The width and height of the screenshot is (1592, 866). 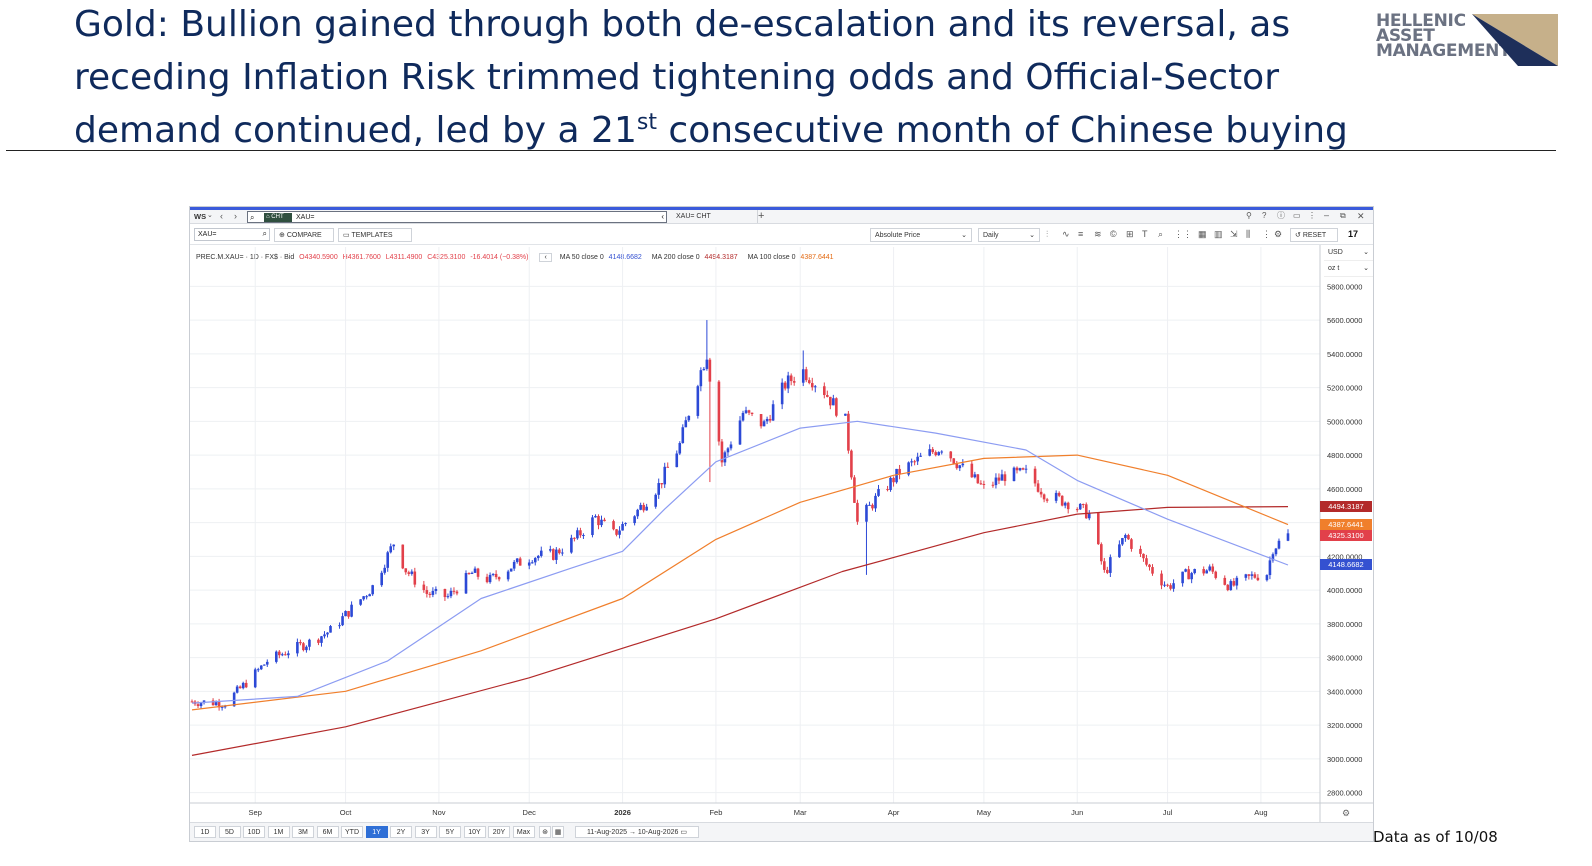 I want to click on period-button-10d: 10D, so click(x=254, y=832).